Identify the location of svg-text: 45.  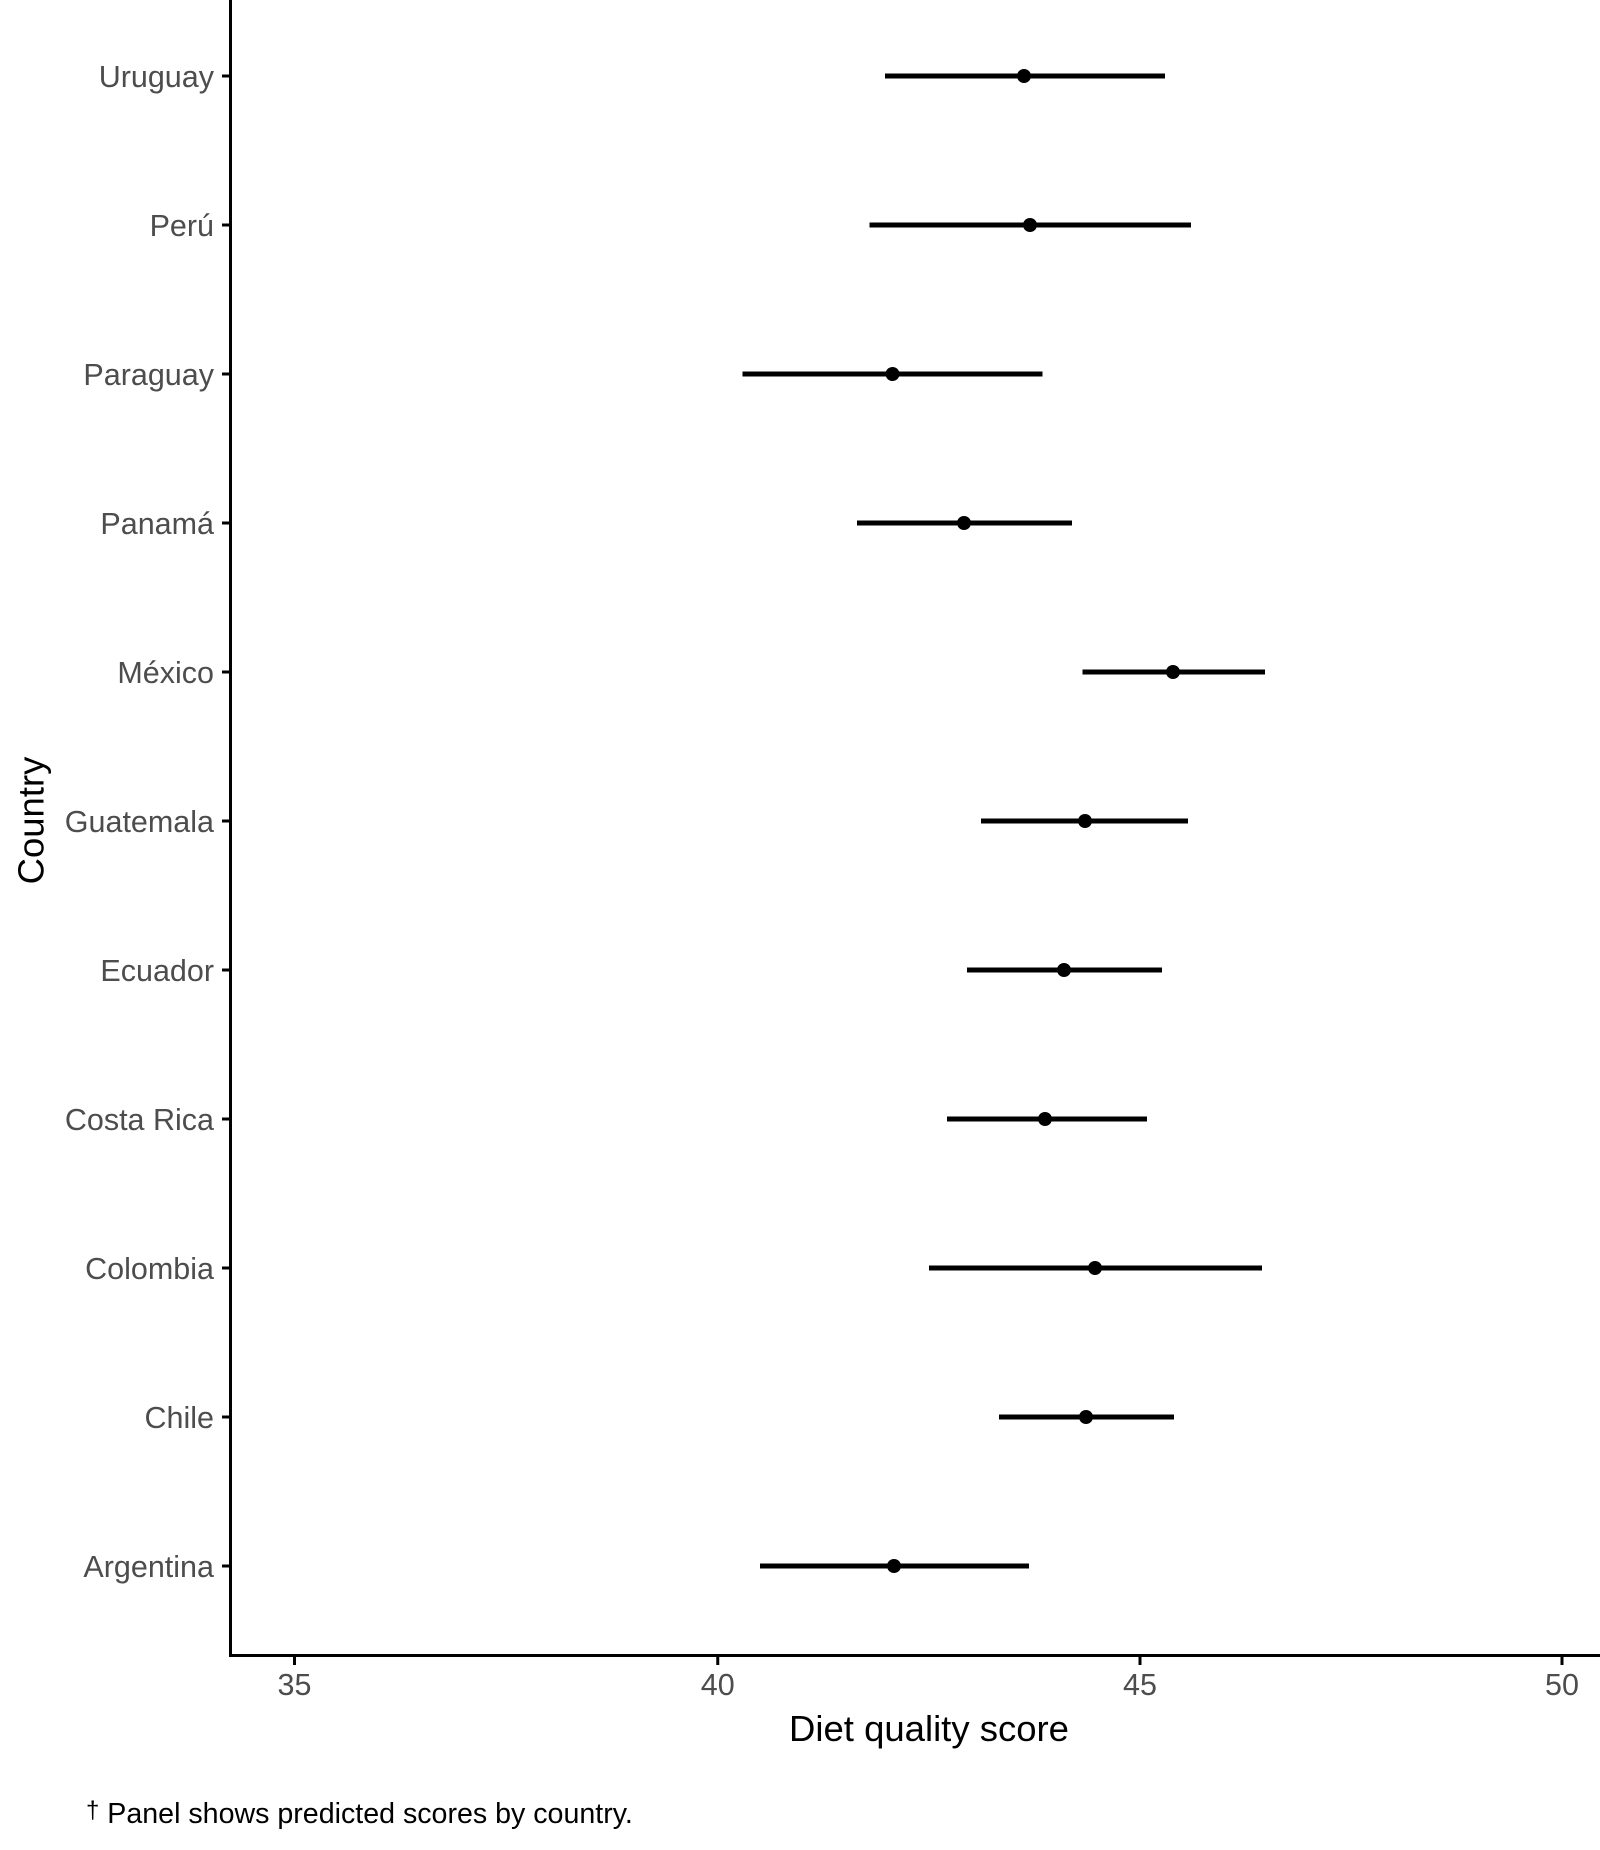
(1140, 1685).